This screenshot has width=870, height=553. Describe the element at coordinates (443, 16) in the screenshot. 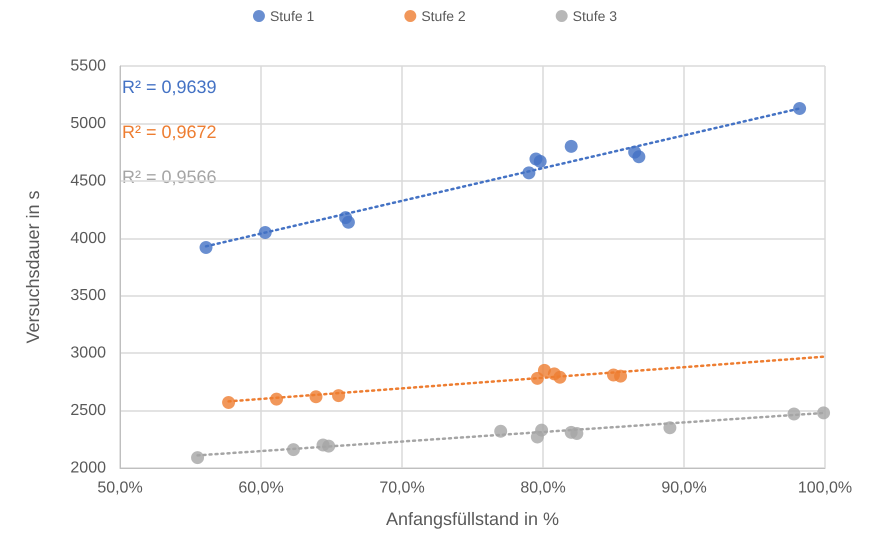

I see `legend-label: Stufe 2` at that location.